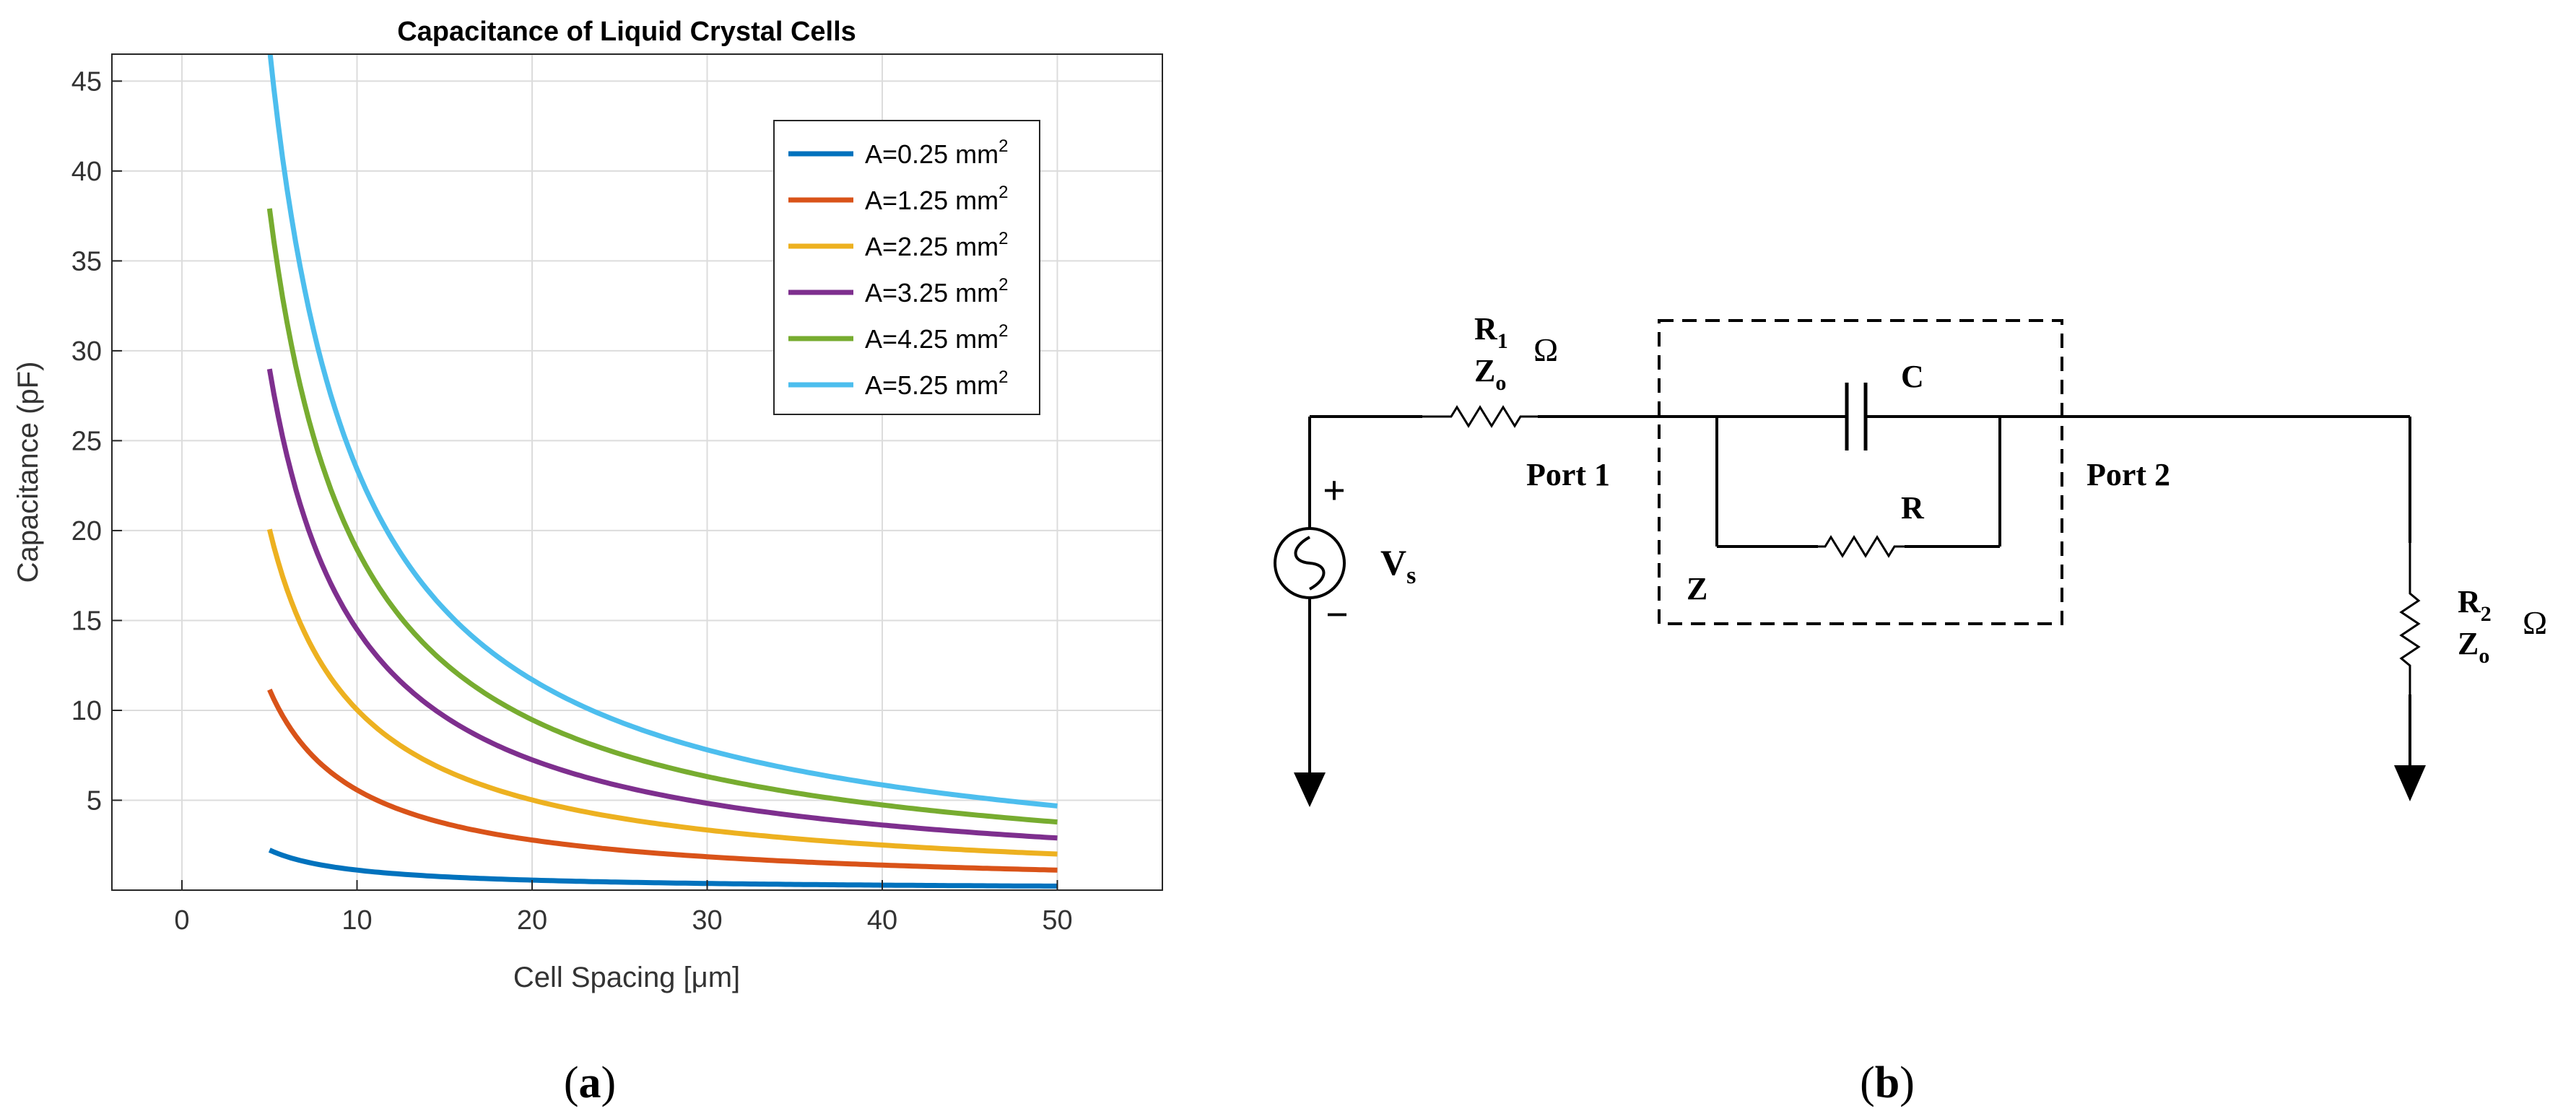 Image resolution: width=2576 pixels, height=1119 pixels. What do you see at coordinates (882, 921) in the screenshot?
I see `x-tick-label: 40` at bounding box center [882, 921].